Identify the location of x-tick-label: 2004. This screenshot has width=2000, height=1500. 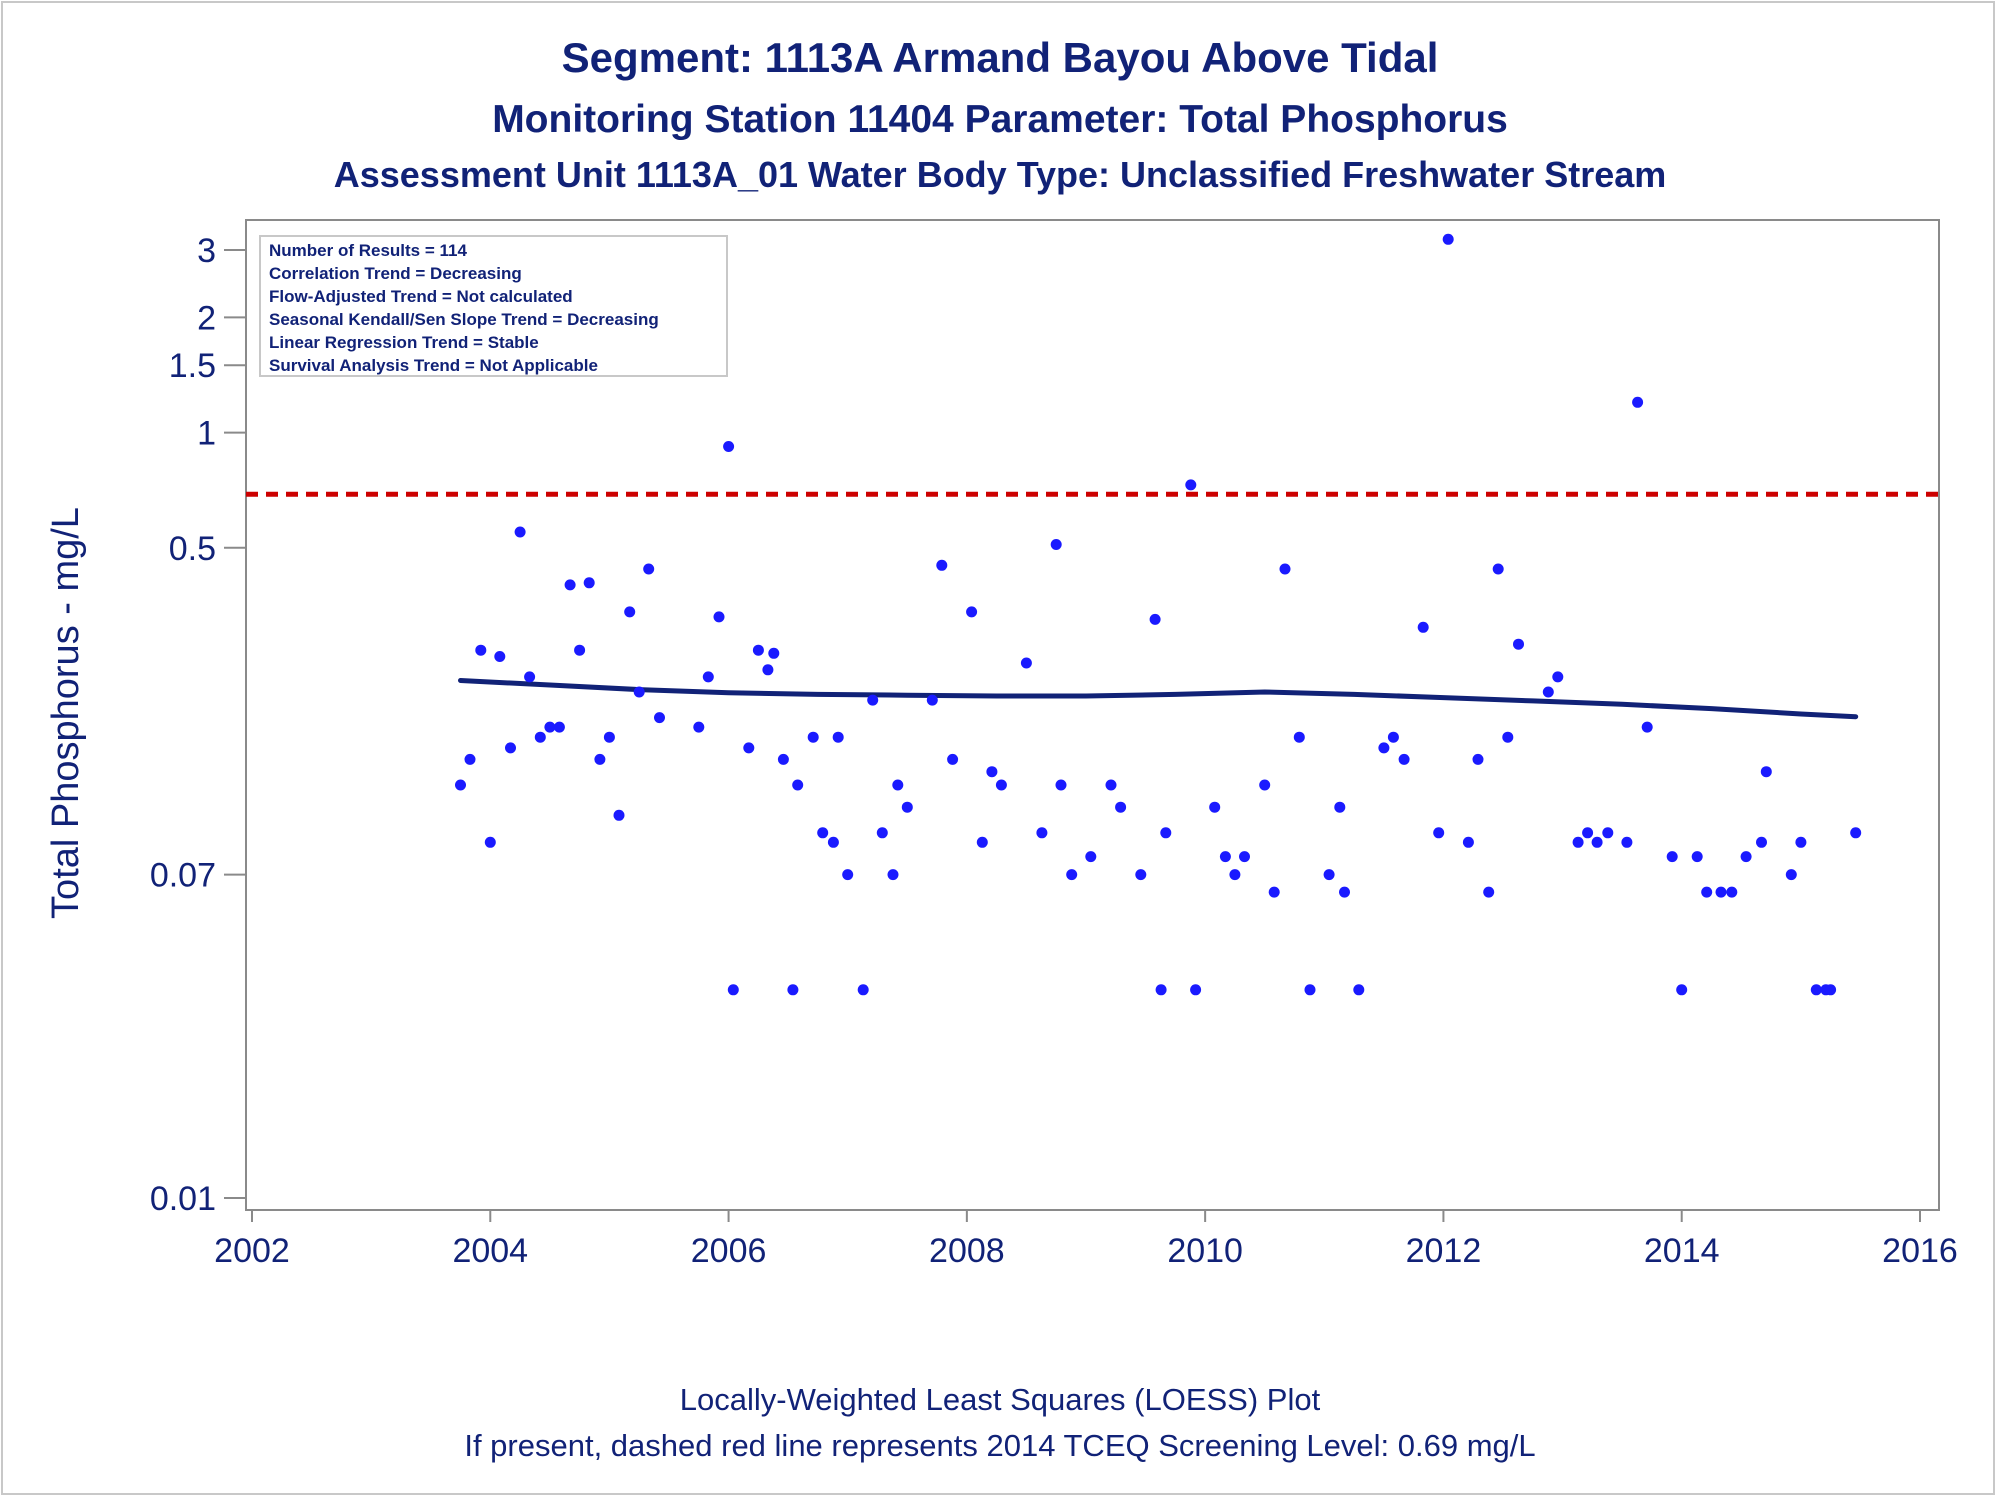
(490, 1251).